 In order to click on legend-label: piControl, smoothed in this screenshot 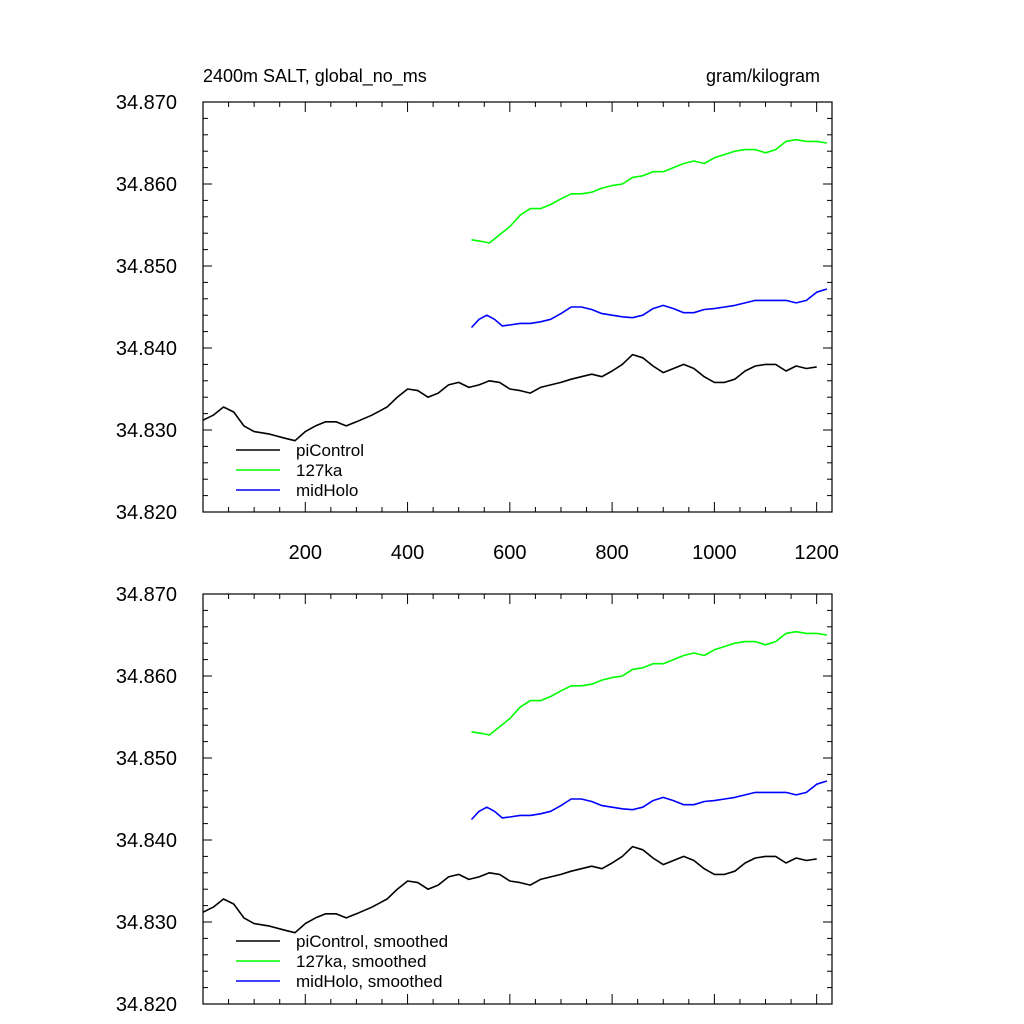, I will do `click(372, 941)`.